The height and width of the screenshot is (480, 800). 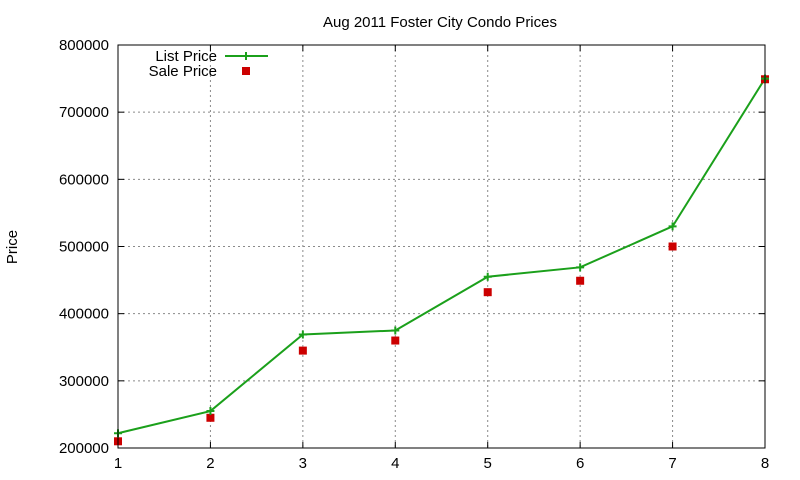 What do you see at coordinates (84, 381) in the screenshot?
I see `y-tick-label: 300000` at bounding box center [84, 381].